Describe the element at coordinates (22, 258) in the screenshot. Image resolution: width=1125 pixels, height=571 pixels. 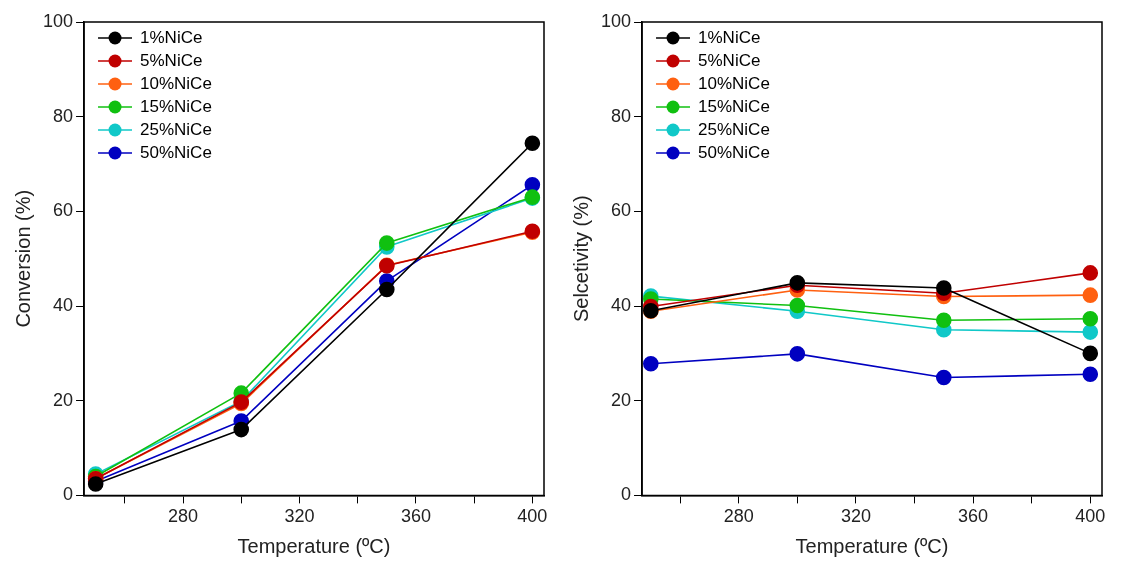
I see `y-axis-title: Conversion (%)` at that location.